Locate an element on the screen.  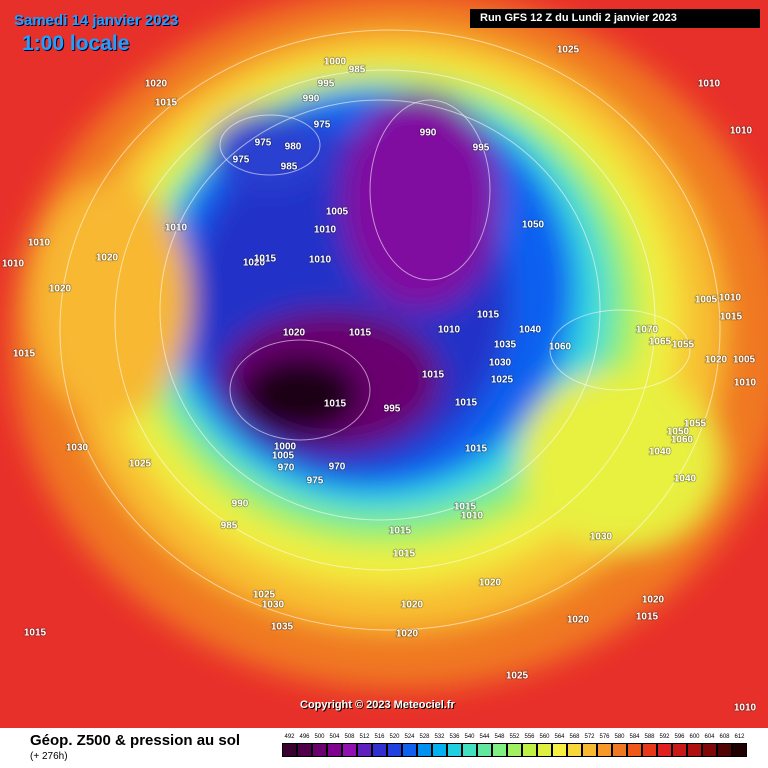
scale-step: 516 is located at coordinates (379, 745).